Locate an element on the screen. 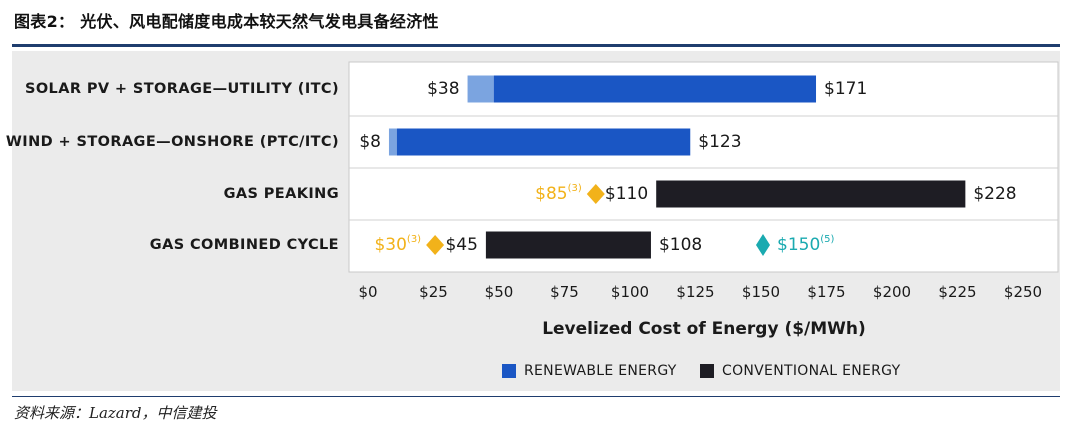 The image size is (1080, 433). x-tick-label: $150 is located at coordinates (761, 292).